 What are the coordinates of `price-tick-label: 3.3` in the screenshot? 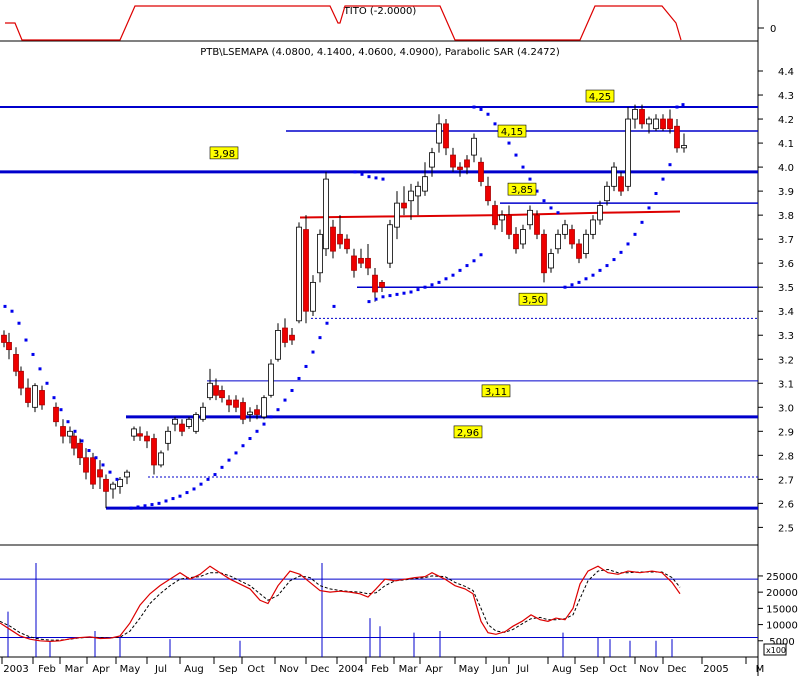 It's located at (786, 336).